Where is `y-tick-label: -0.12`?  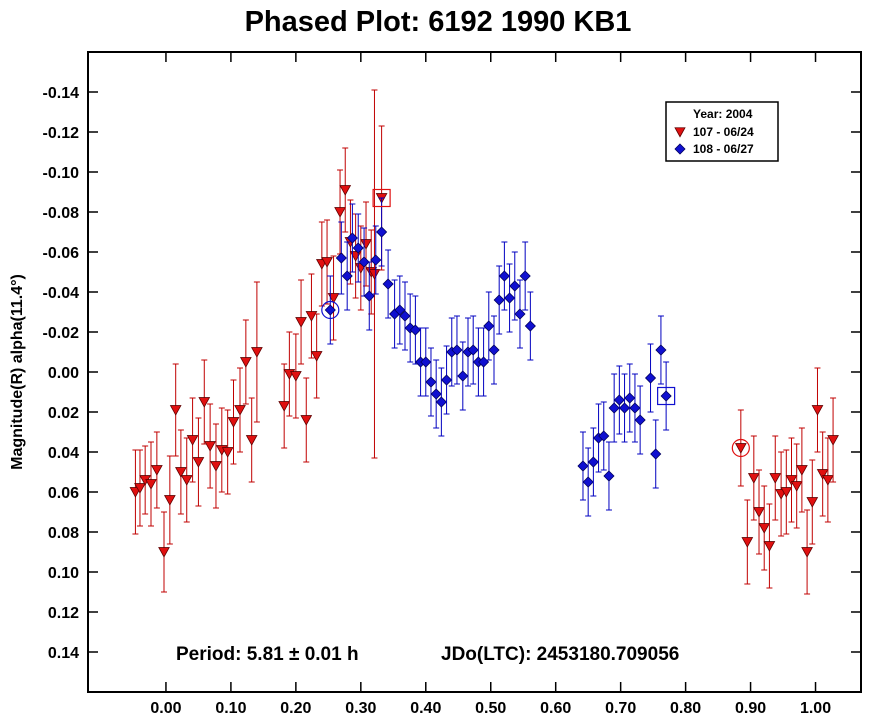 y-tick-label: -0.12 is located at coordinates (61, 133).